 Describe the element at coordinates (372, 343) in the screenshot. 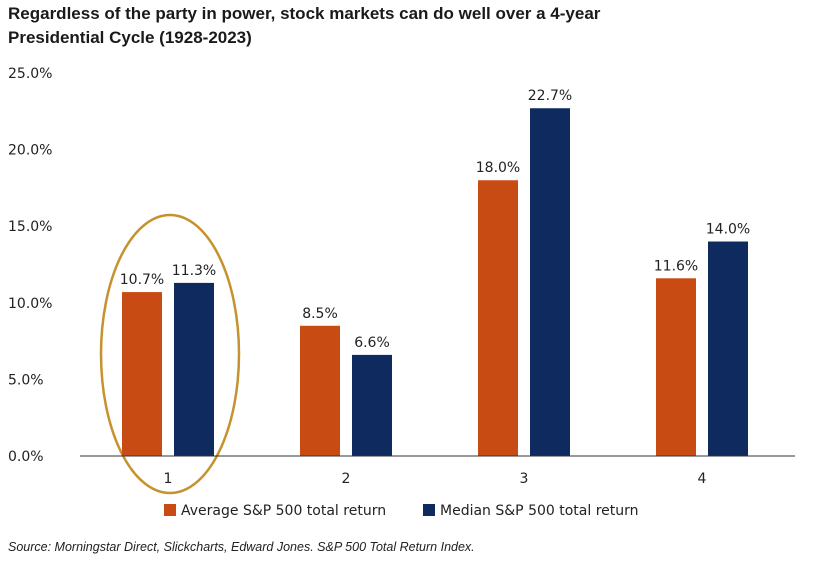

I see `data-label: 6.6%` at that location.